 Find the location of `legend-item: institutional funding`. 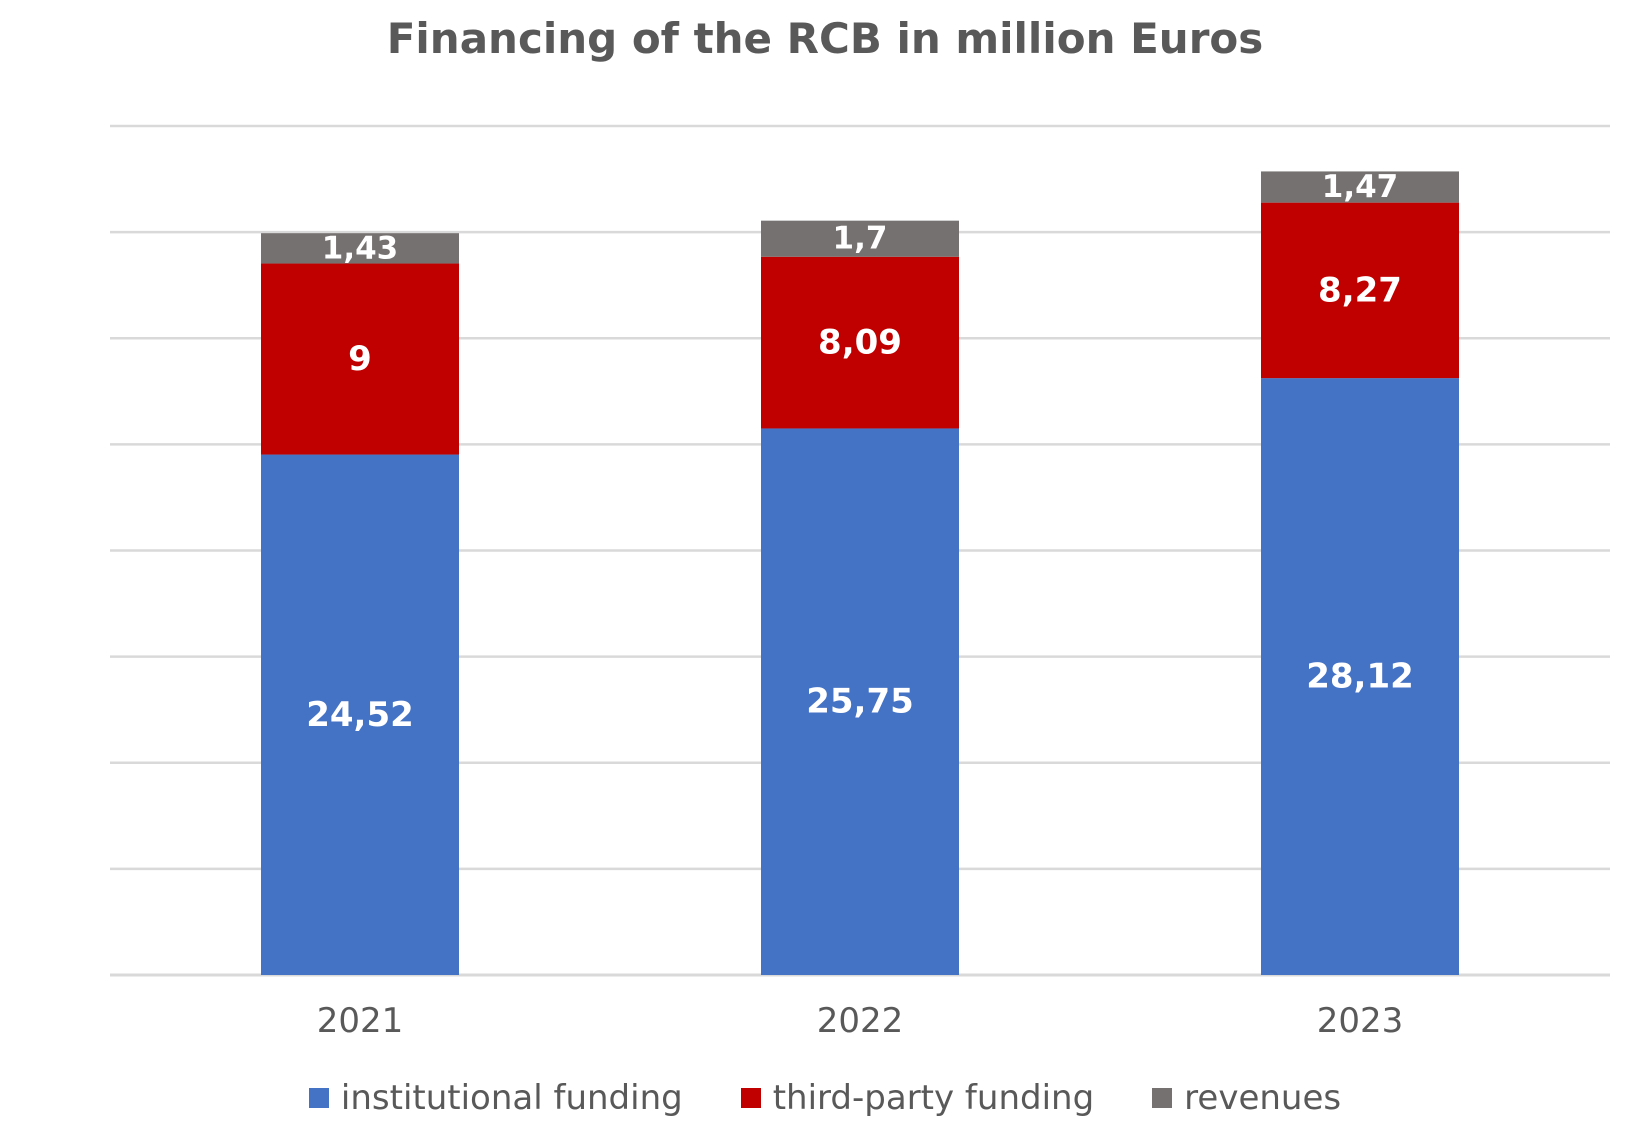

legend-item: institutional funding is located at coordinates (495, 1098).